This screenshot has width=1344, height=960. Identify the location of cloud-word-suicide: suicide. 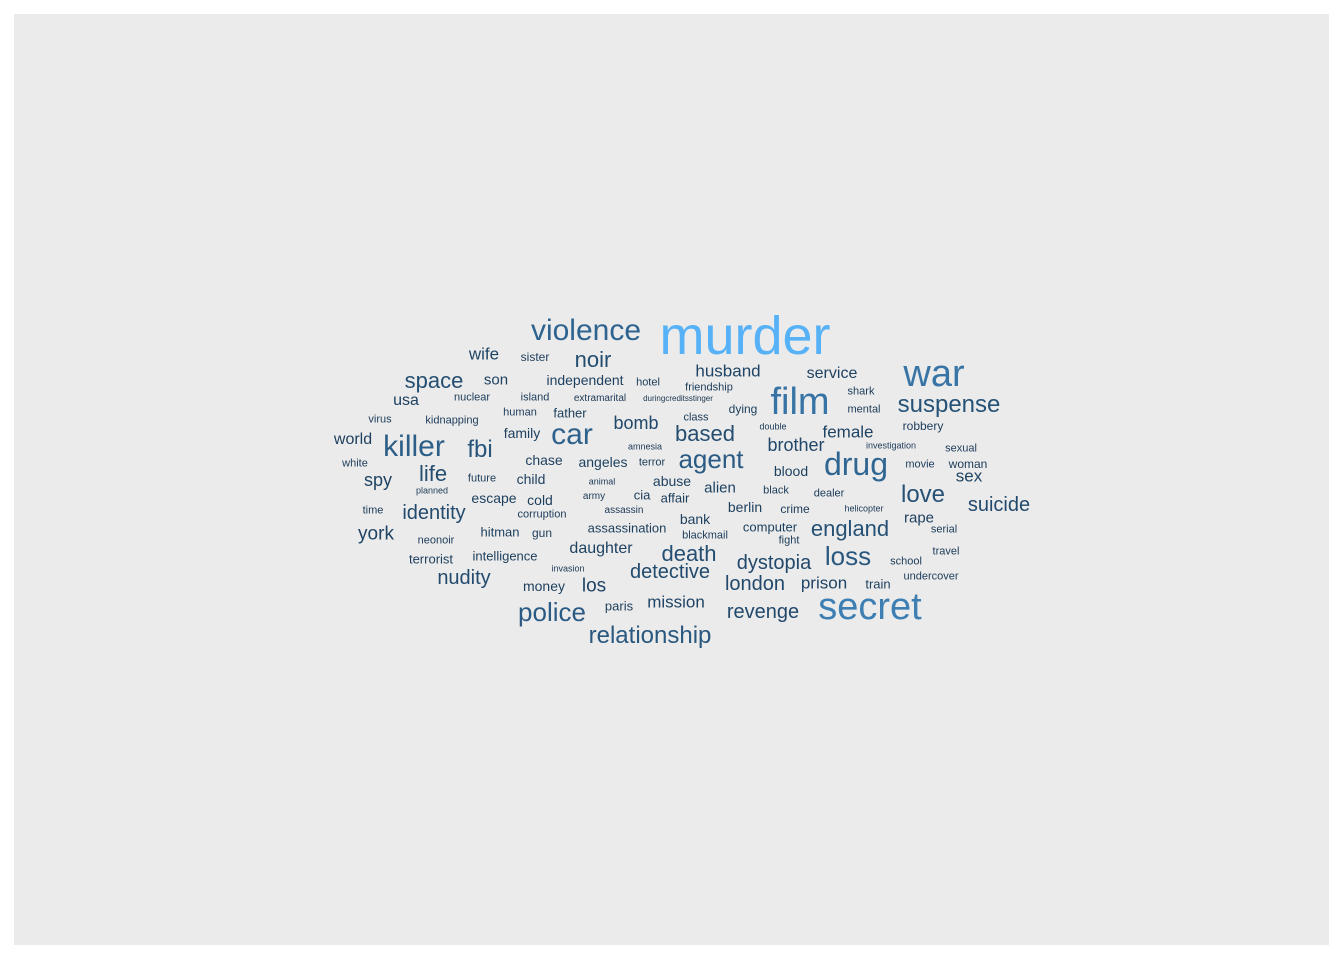
(999, 505).